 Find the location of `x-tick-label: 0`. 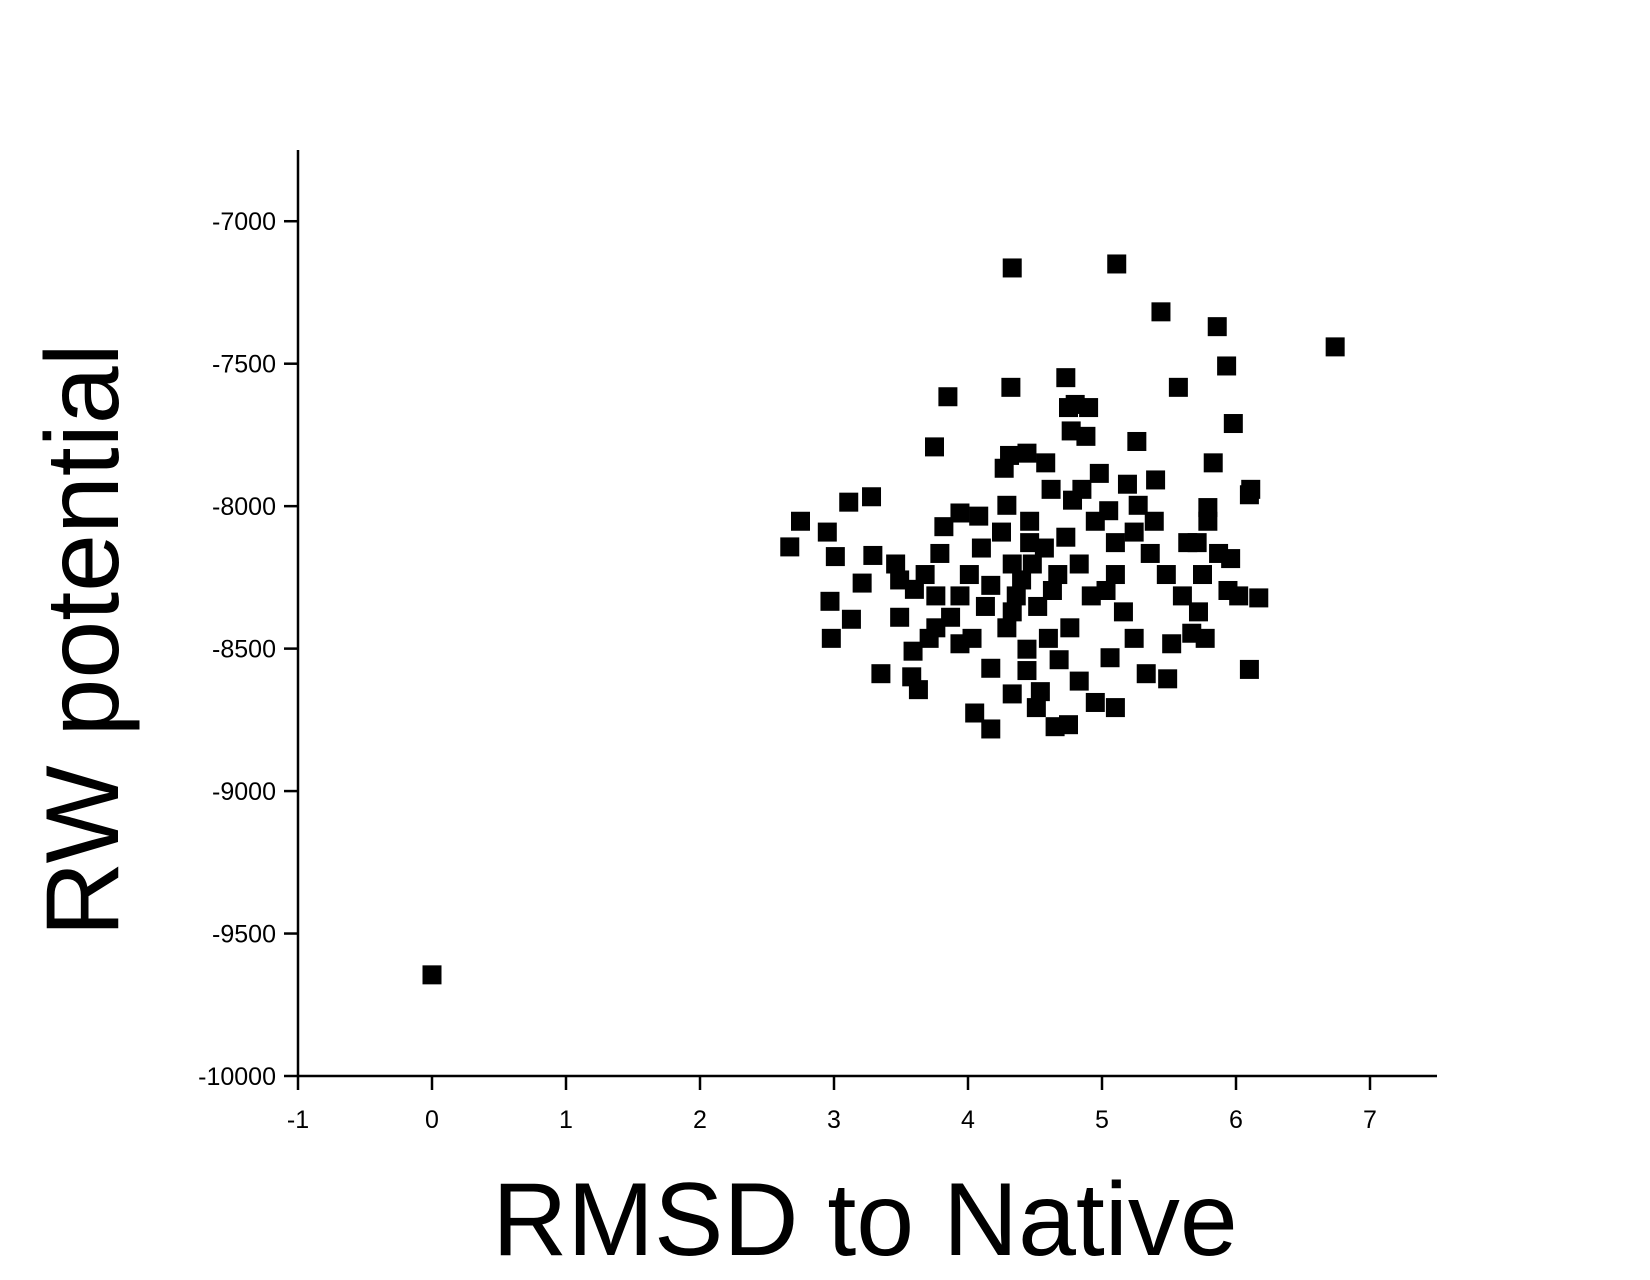

x-tick-label: 0 is located at coordinates (432, 1120).